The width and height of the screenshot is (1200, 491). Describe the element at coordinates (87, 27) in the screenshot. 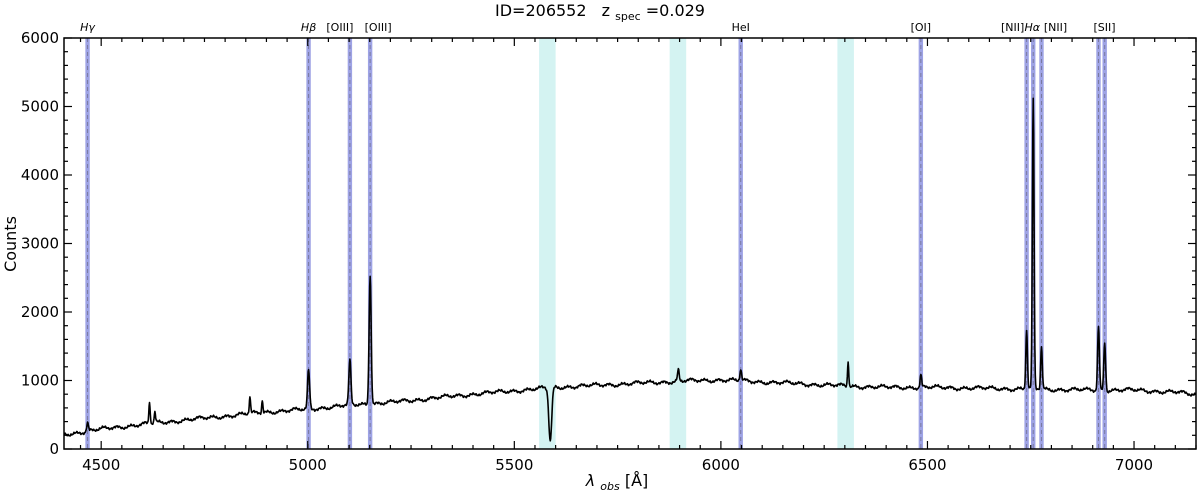

I see `emission-label-1: Hγ` at that location.